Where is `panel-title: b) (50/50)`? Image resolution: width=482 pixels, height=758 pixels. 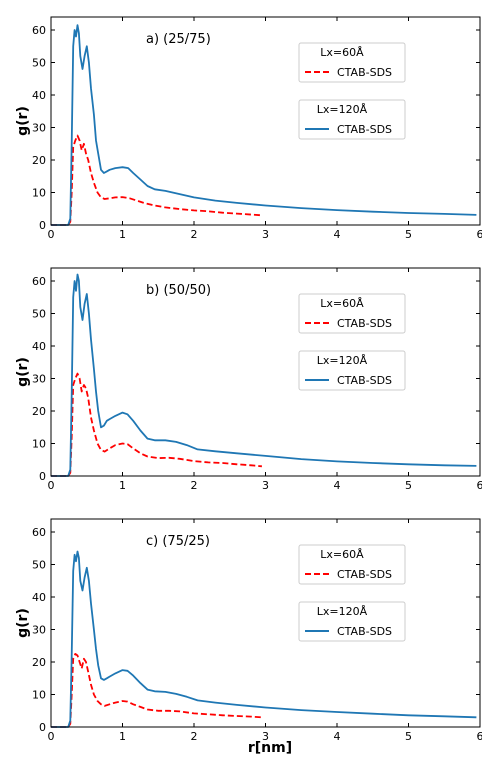
panel-title: b) (50/50) is located at coordinates (178, 290).